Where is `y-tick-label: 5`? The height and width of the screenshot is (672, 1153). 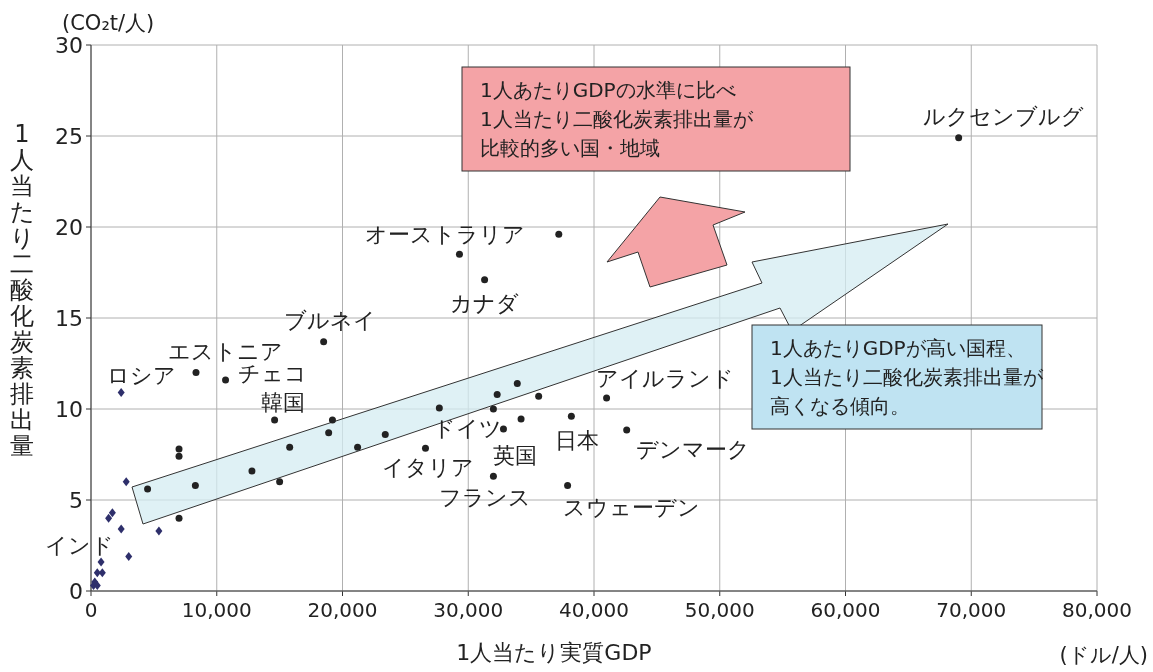
y-tick-label: 5 is located at coordinates (76, 500).